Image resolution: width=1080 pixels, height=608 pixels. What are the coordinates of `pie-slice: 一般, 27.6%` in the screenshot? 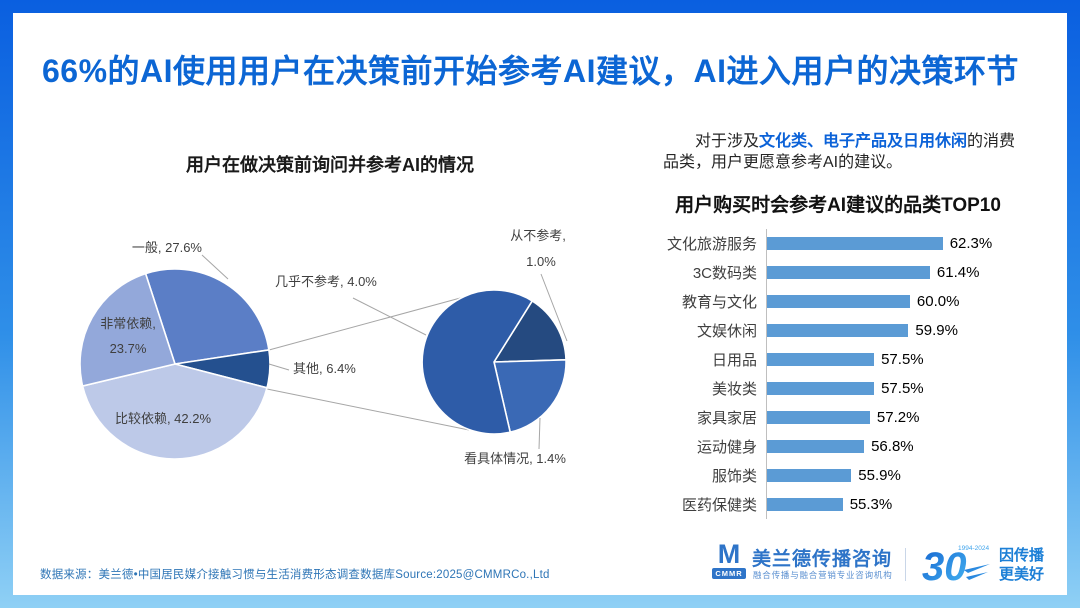 It's located at (207, 316).